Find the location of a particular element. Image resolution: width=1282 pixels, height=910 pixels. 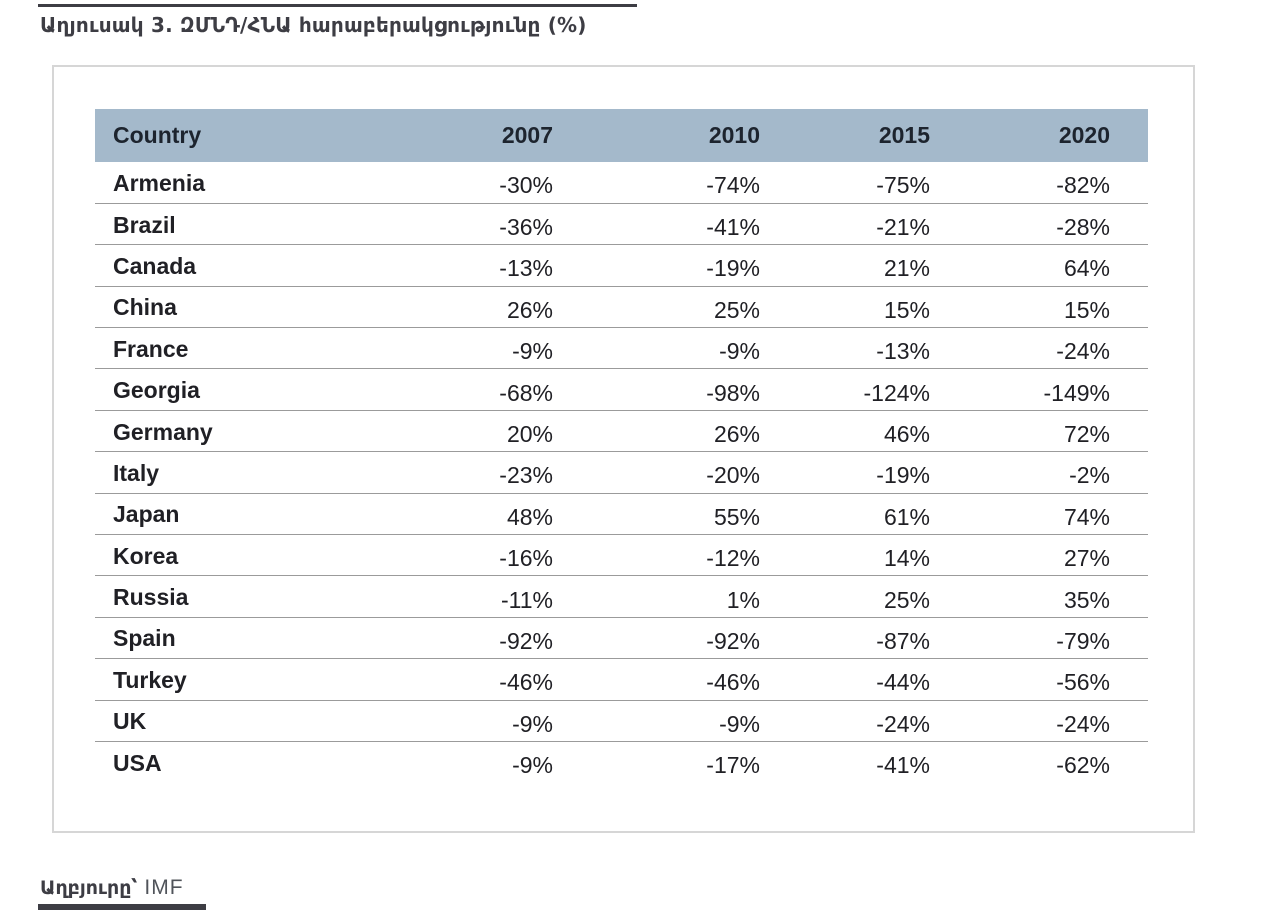

table-row: Canada -13% -19% 21% 64% is located at coordinates (621, 266).